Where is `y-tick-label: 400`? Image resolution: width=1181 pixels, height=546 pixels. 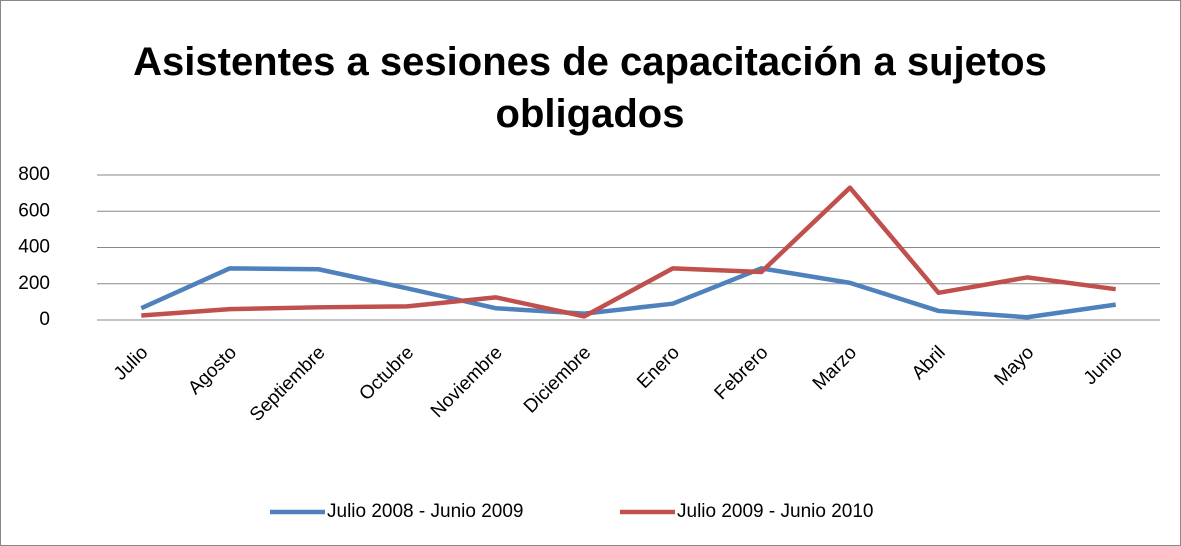 y-tick-label: 400 is located at coordinates (34, 247).